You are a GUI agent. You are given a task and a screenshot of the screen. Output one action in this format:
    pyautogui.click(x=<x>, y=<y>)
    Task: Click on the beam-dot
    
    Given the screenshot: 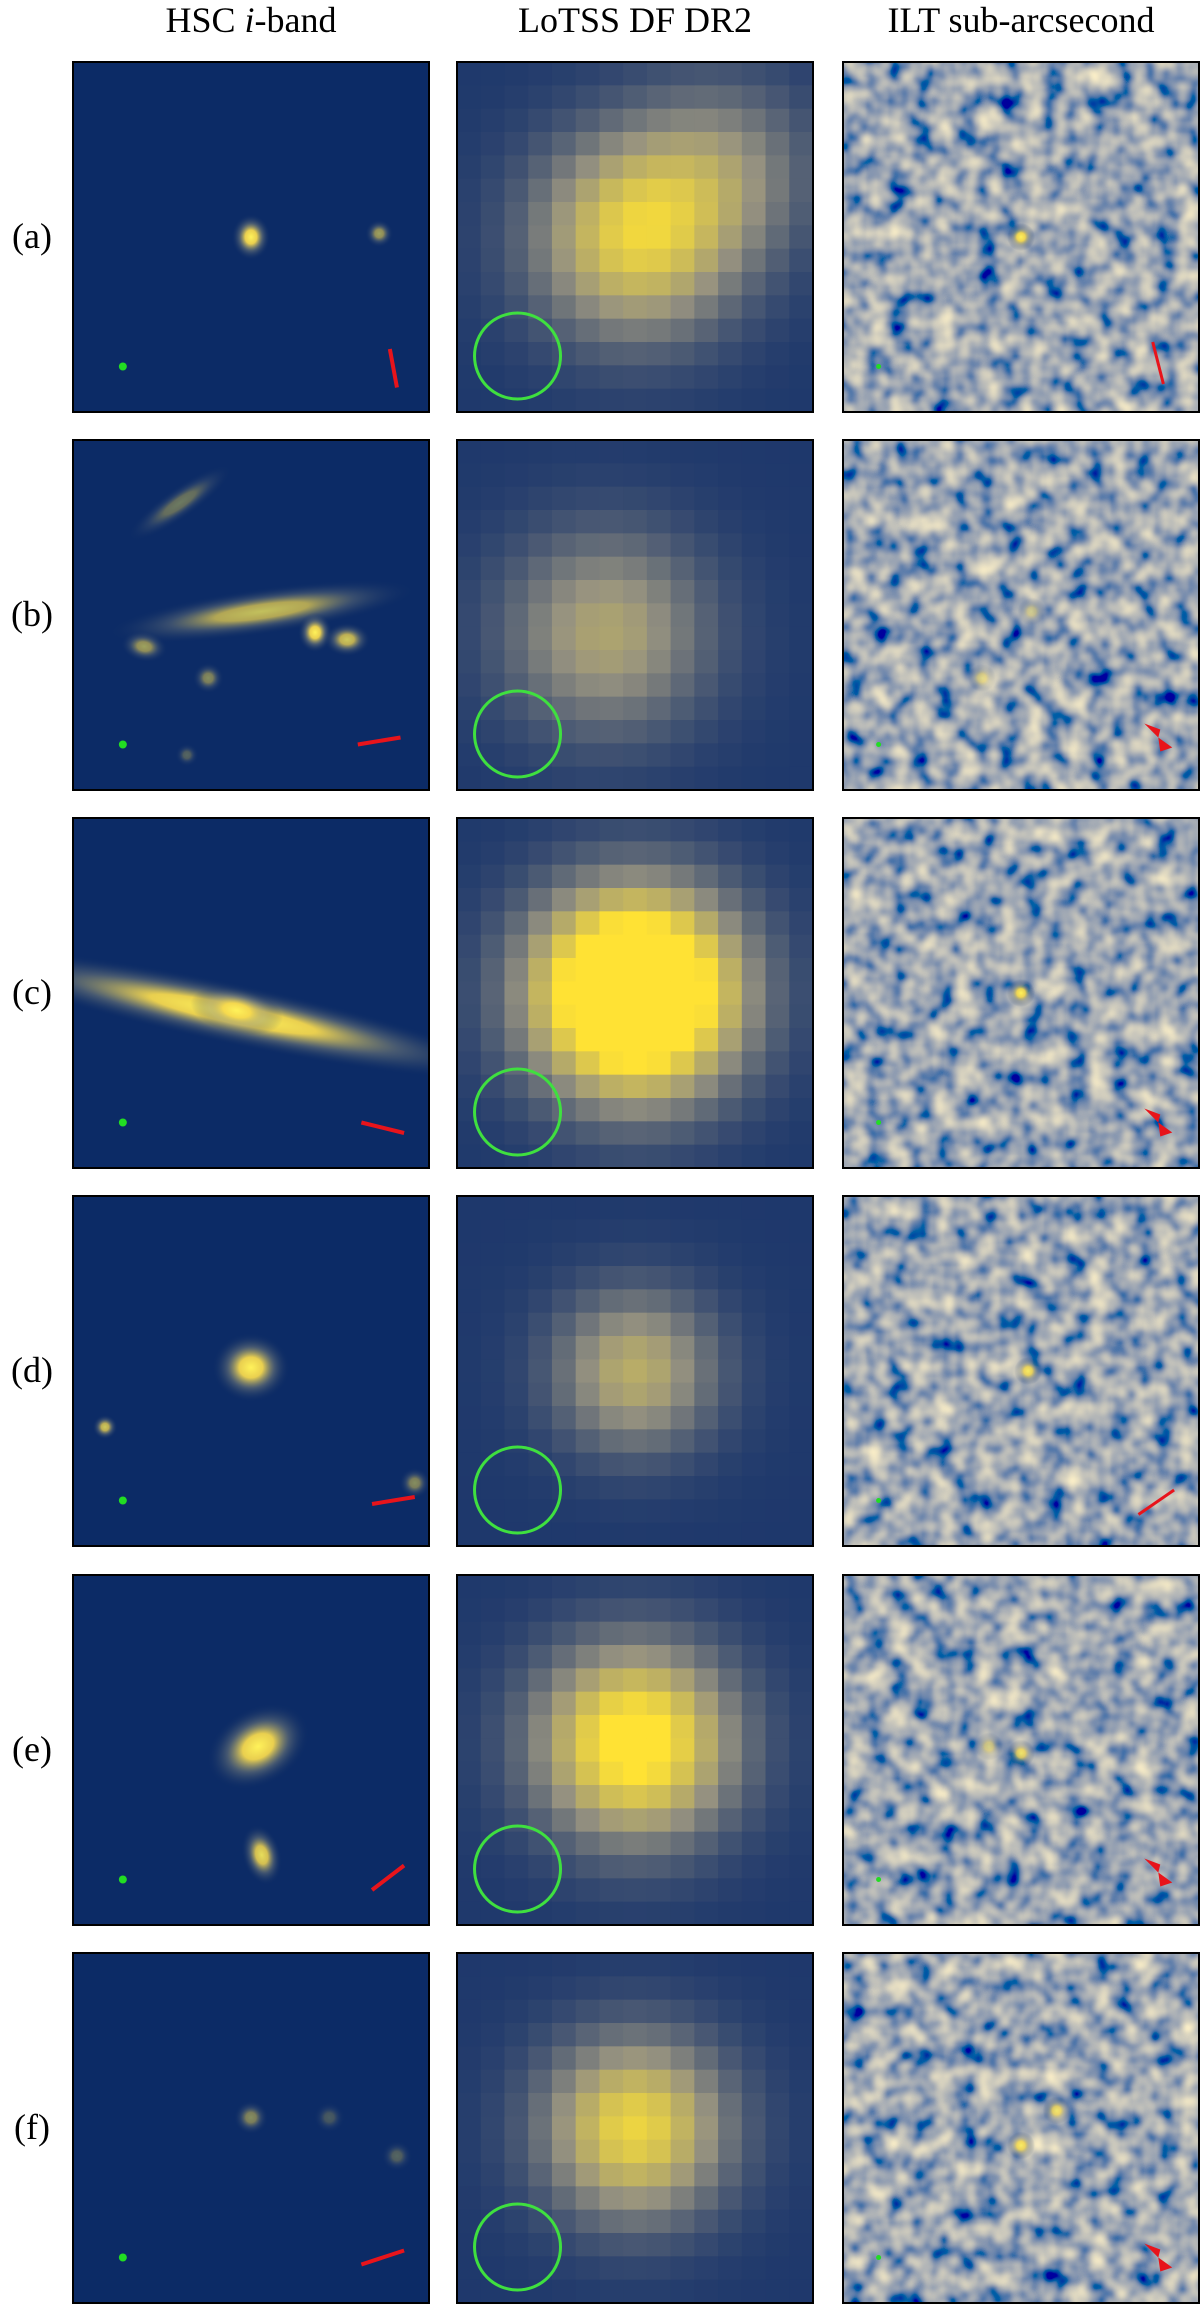 What is the action you would take?
    pyautogui.click(x=122, y=1500)
    